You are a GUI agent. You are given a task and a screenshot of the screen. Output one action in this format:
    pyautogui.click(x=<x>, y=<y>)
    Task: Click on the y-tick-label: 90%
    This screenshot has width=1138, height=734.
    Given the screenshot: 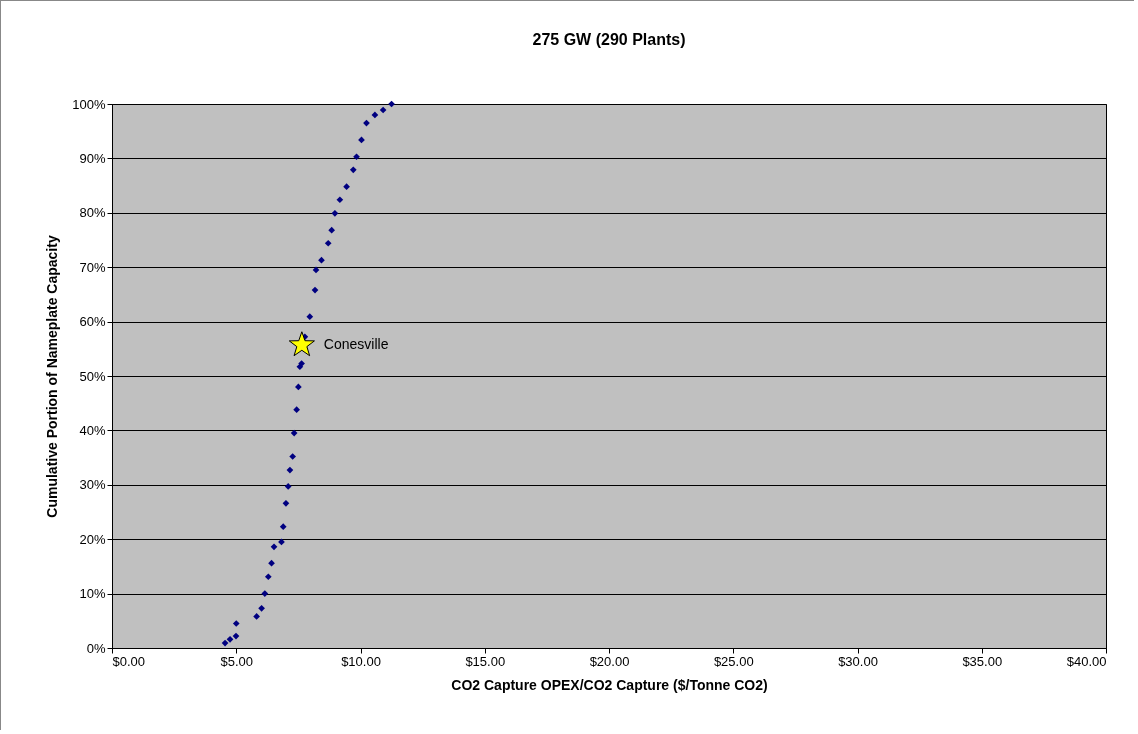 What is the action you would take?
    pyautogui.click(x=92, y=158)
    